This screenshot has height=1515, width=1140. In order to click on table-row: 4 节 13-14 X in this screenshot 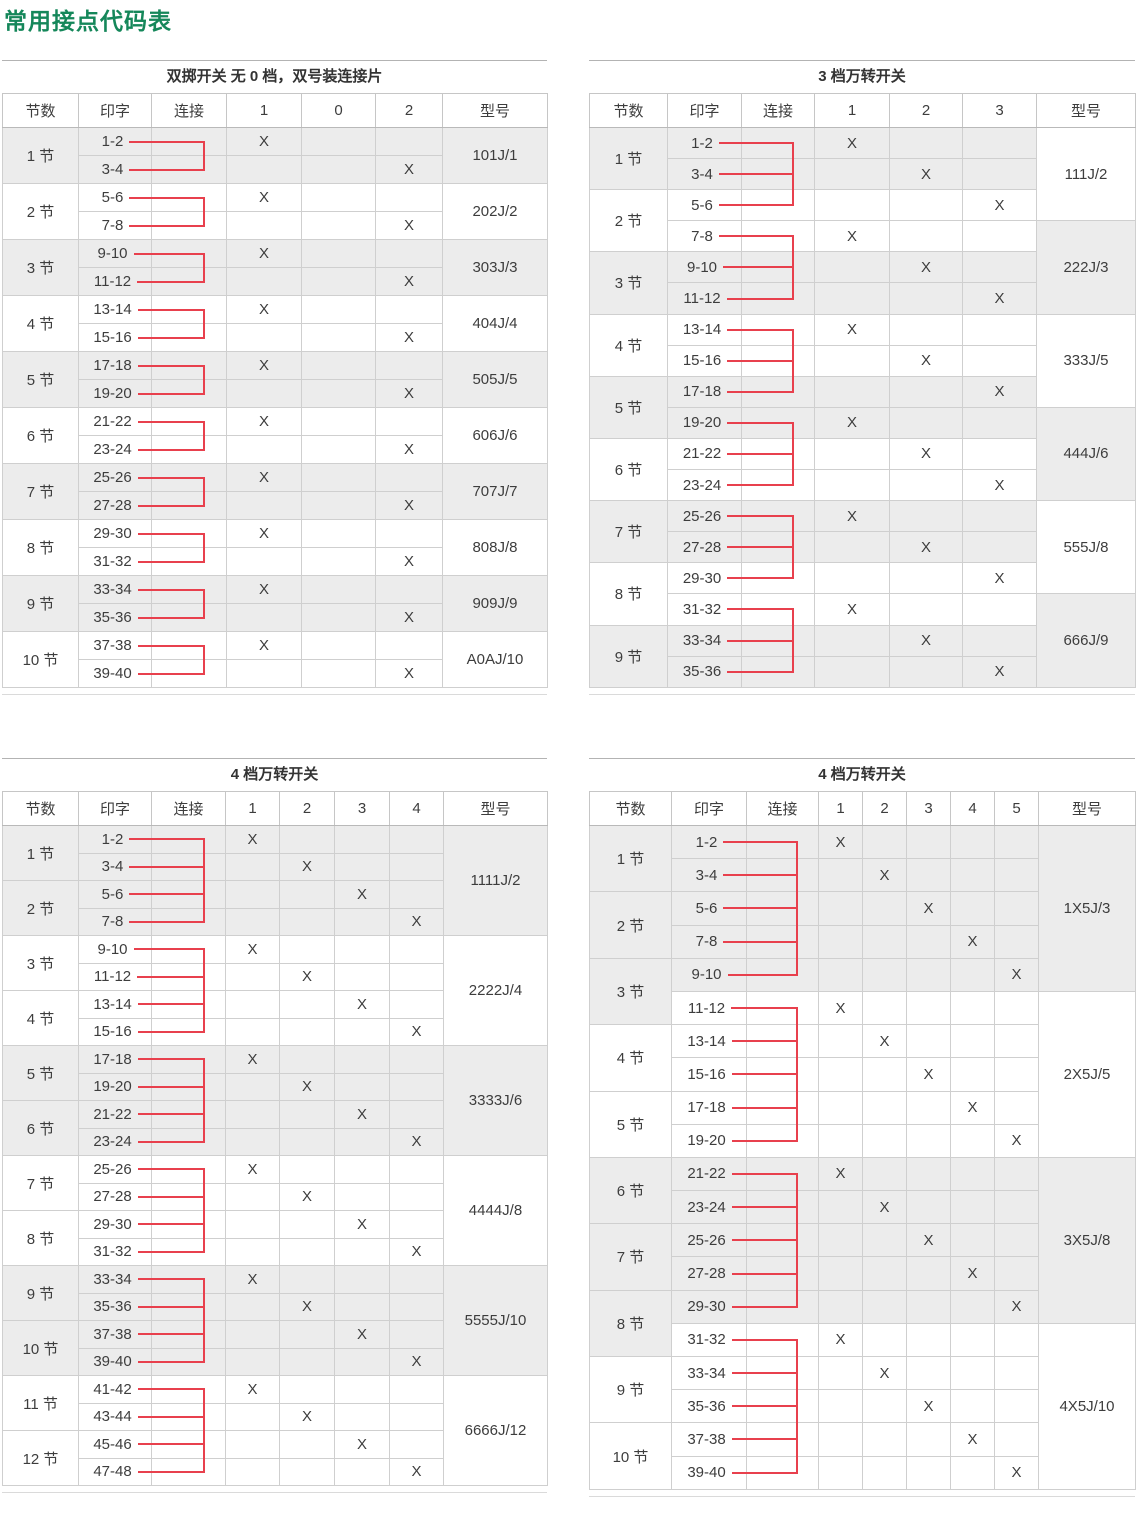, I will do `click(862, 1058)`.